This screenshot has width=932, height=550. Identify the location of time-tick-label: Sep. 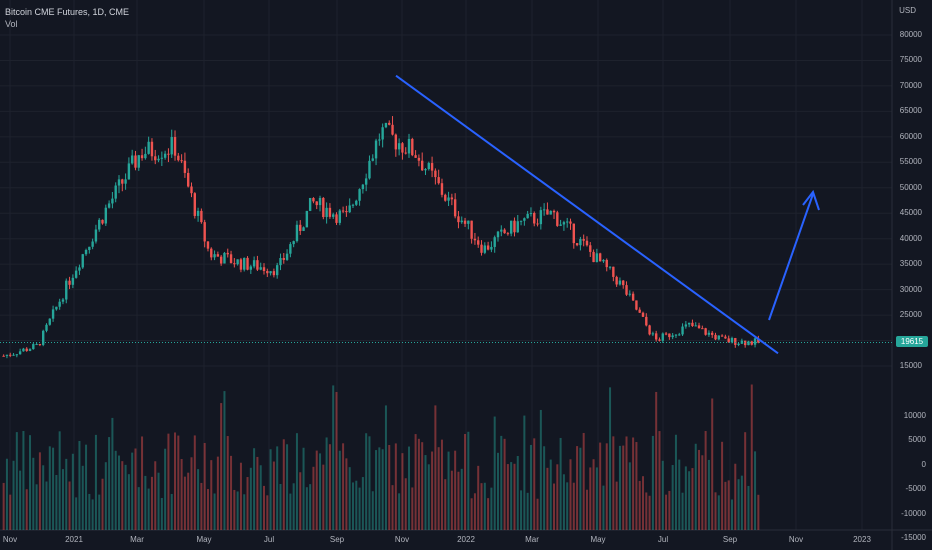
(337, 539).